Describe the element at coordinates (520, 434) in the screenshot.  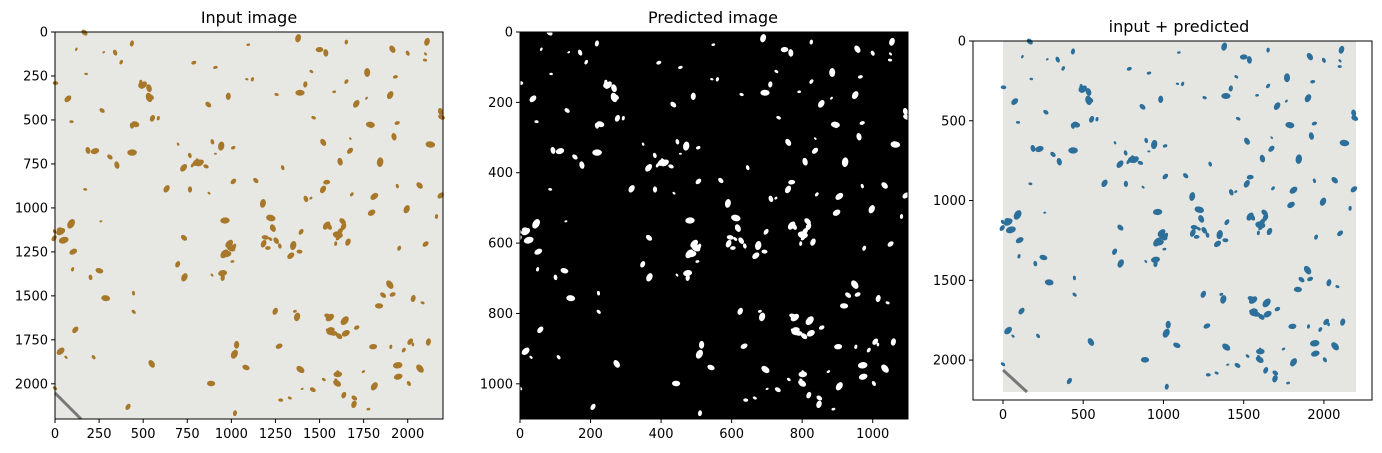
I see `x-tick-label: 0` at that location.